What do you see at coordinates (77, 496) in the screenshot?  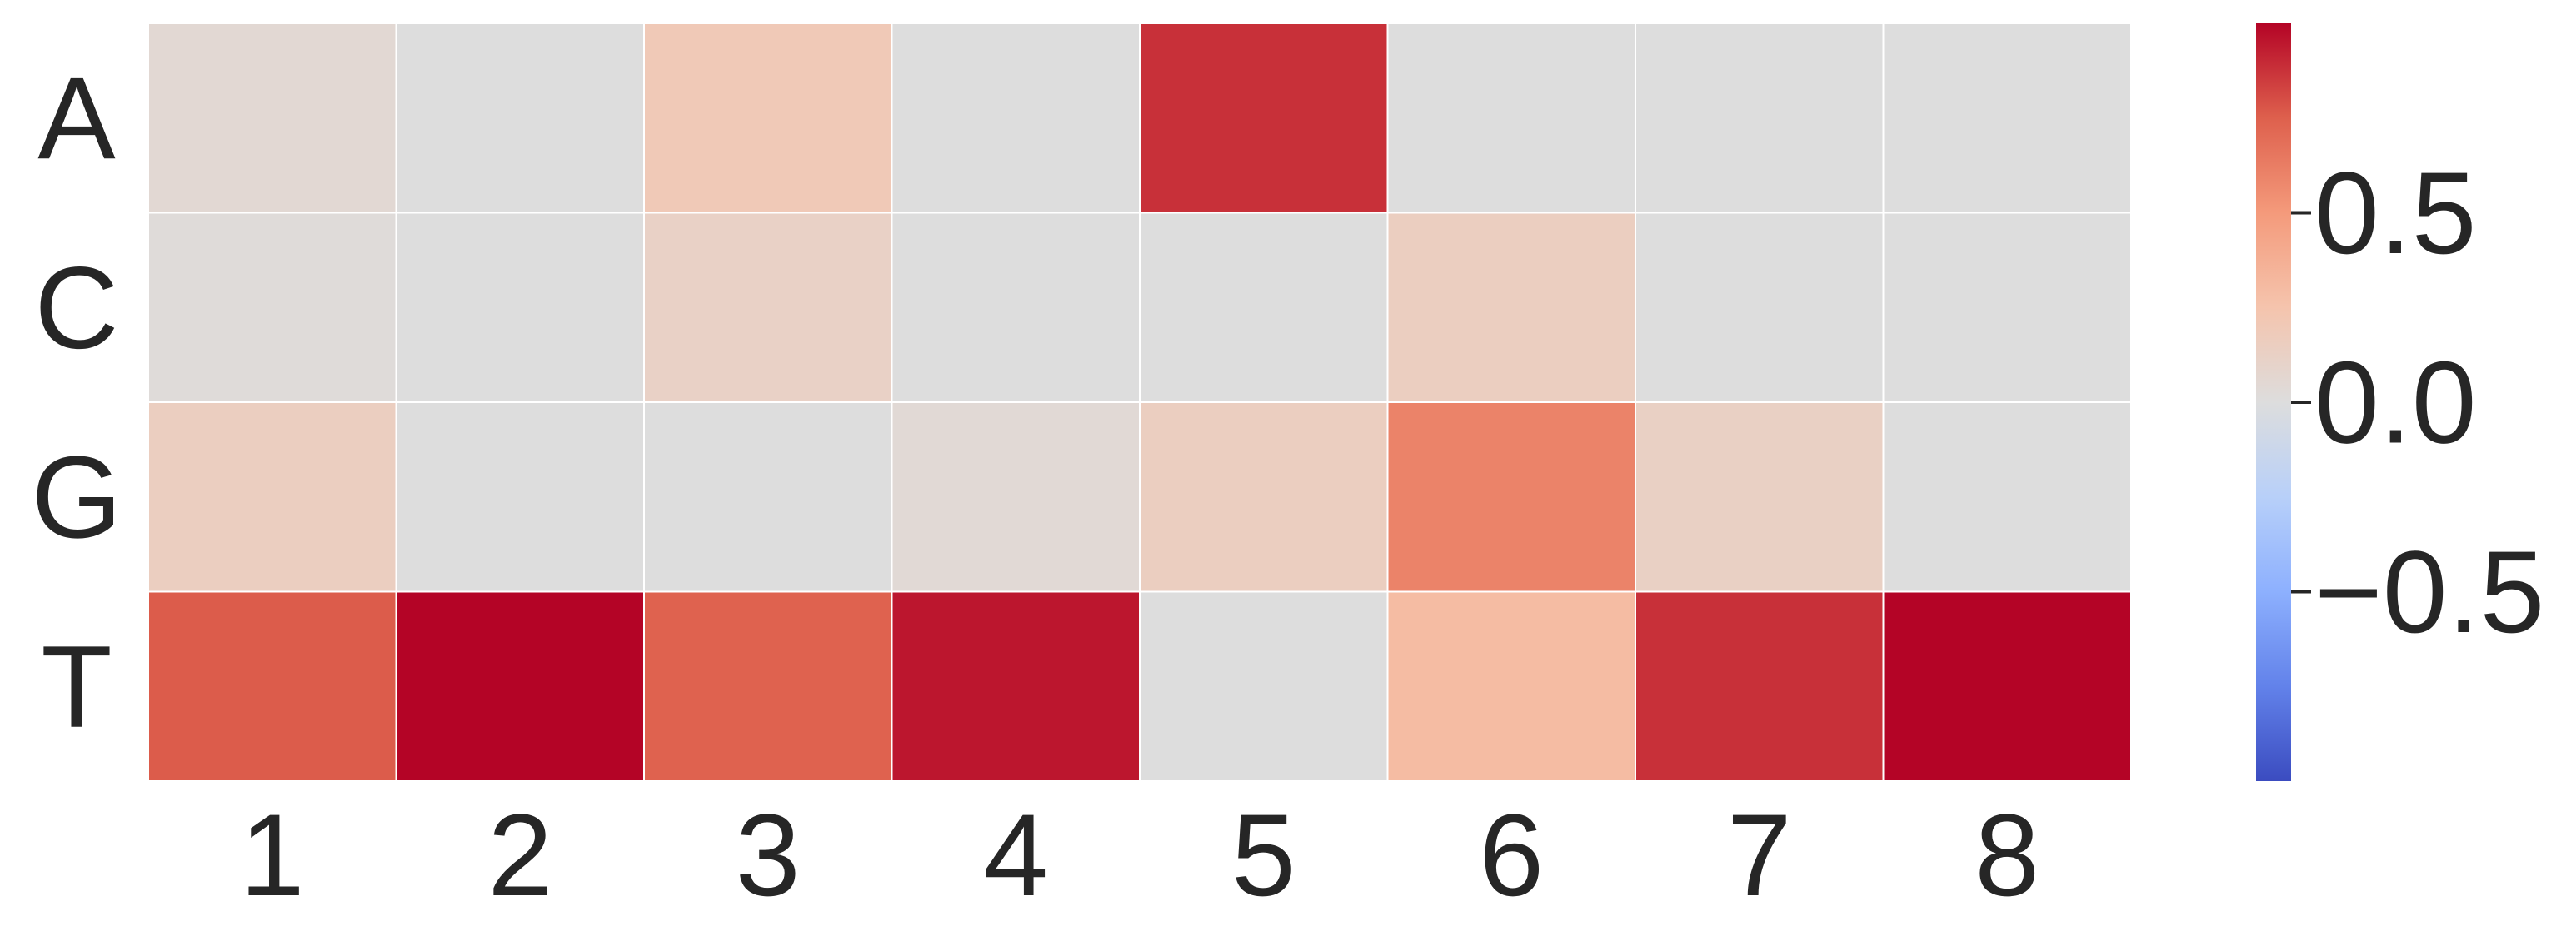 I see `y-tick-label-G: G` at bounding box center [77, 496].